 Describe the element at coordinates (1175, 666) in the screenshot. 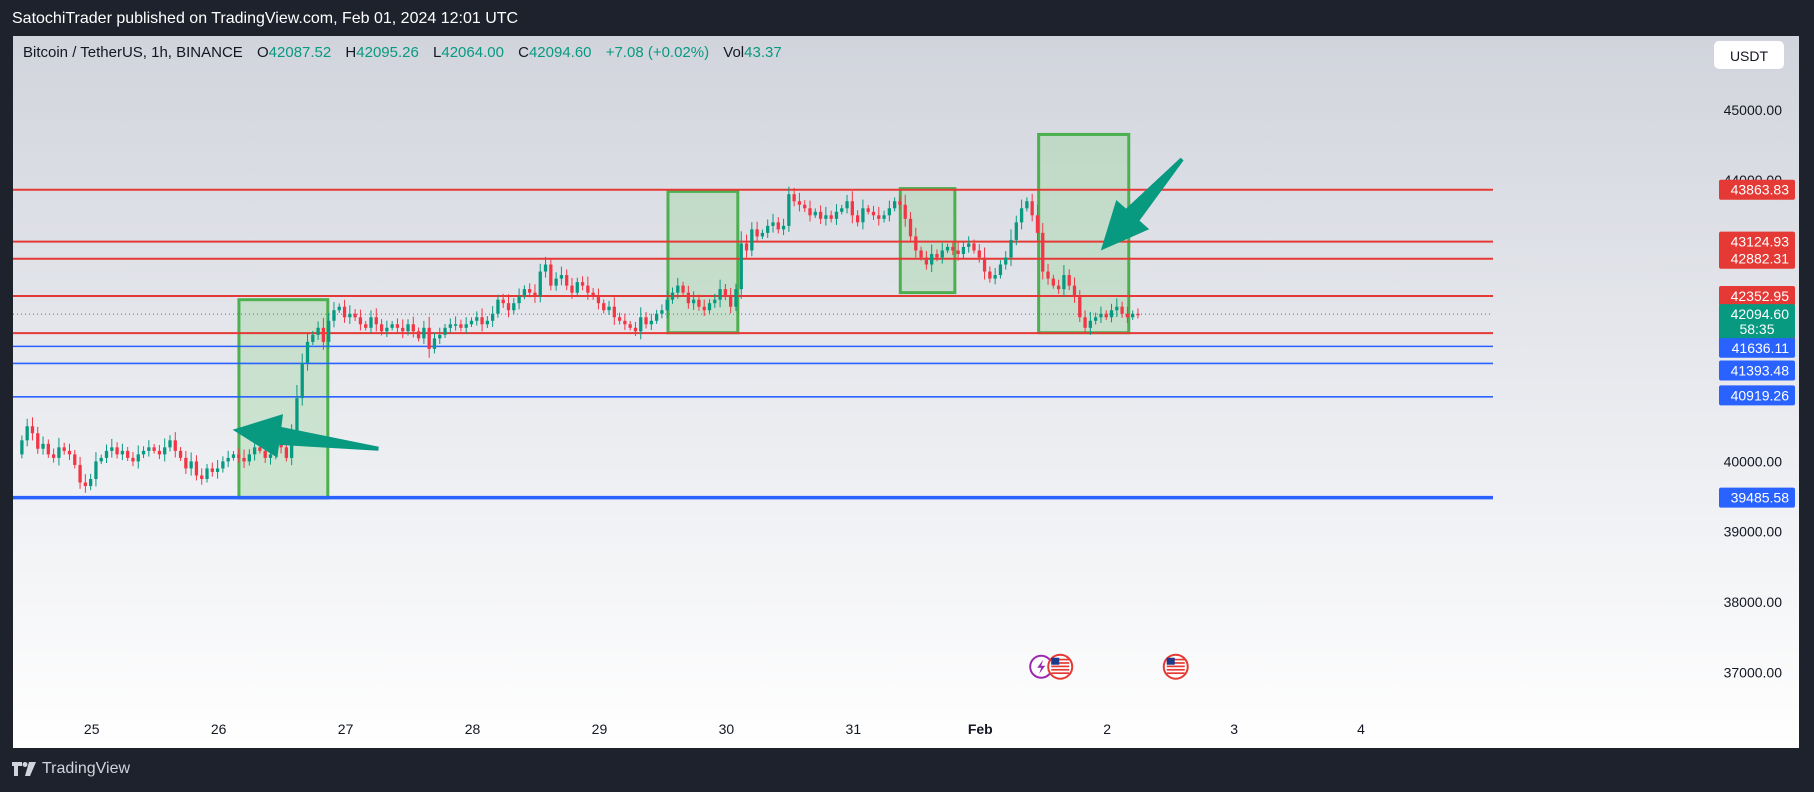

I see `us-flag-event-icon` at that location.